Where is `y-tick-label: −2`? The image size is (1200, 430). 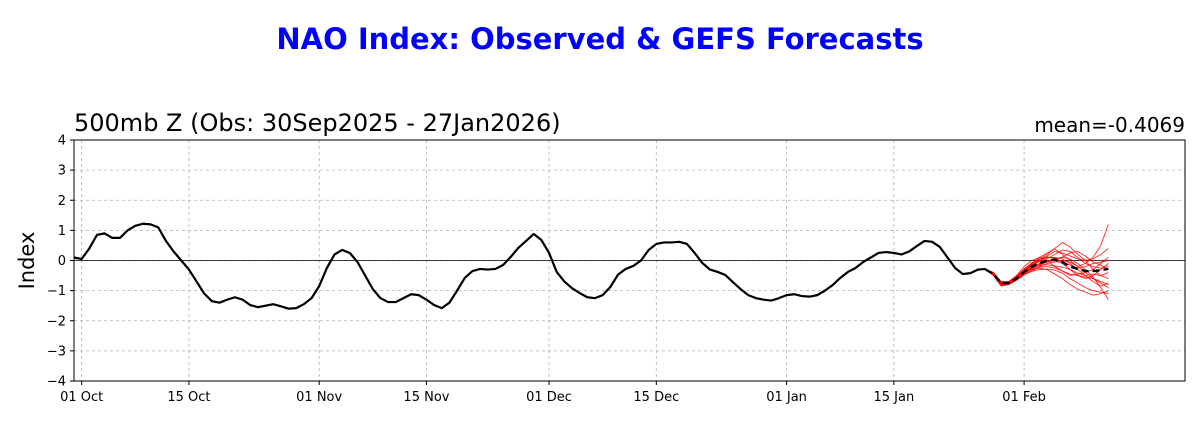 y-tick-label: −2 is located at coordinates (56, 321).